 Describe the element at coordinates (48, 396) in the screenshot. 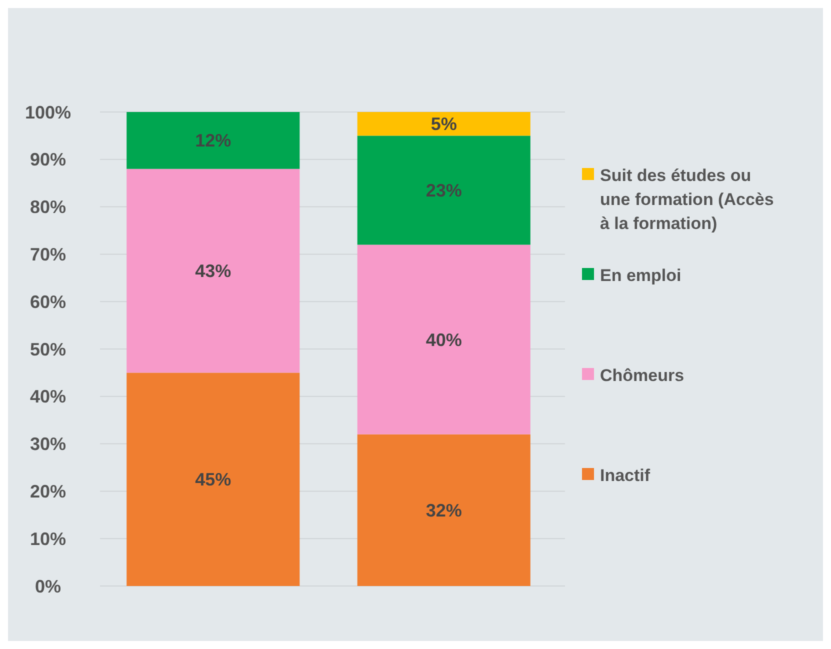

I see `y-tick-label: 40%` at that location.